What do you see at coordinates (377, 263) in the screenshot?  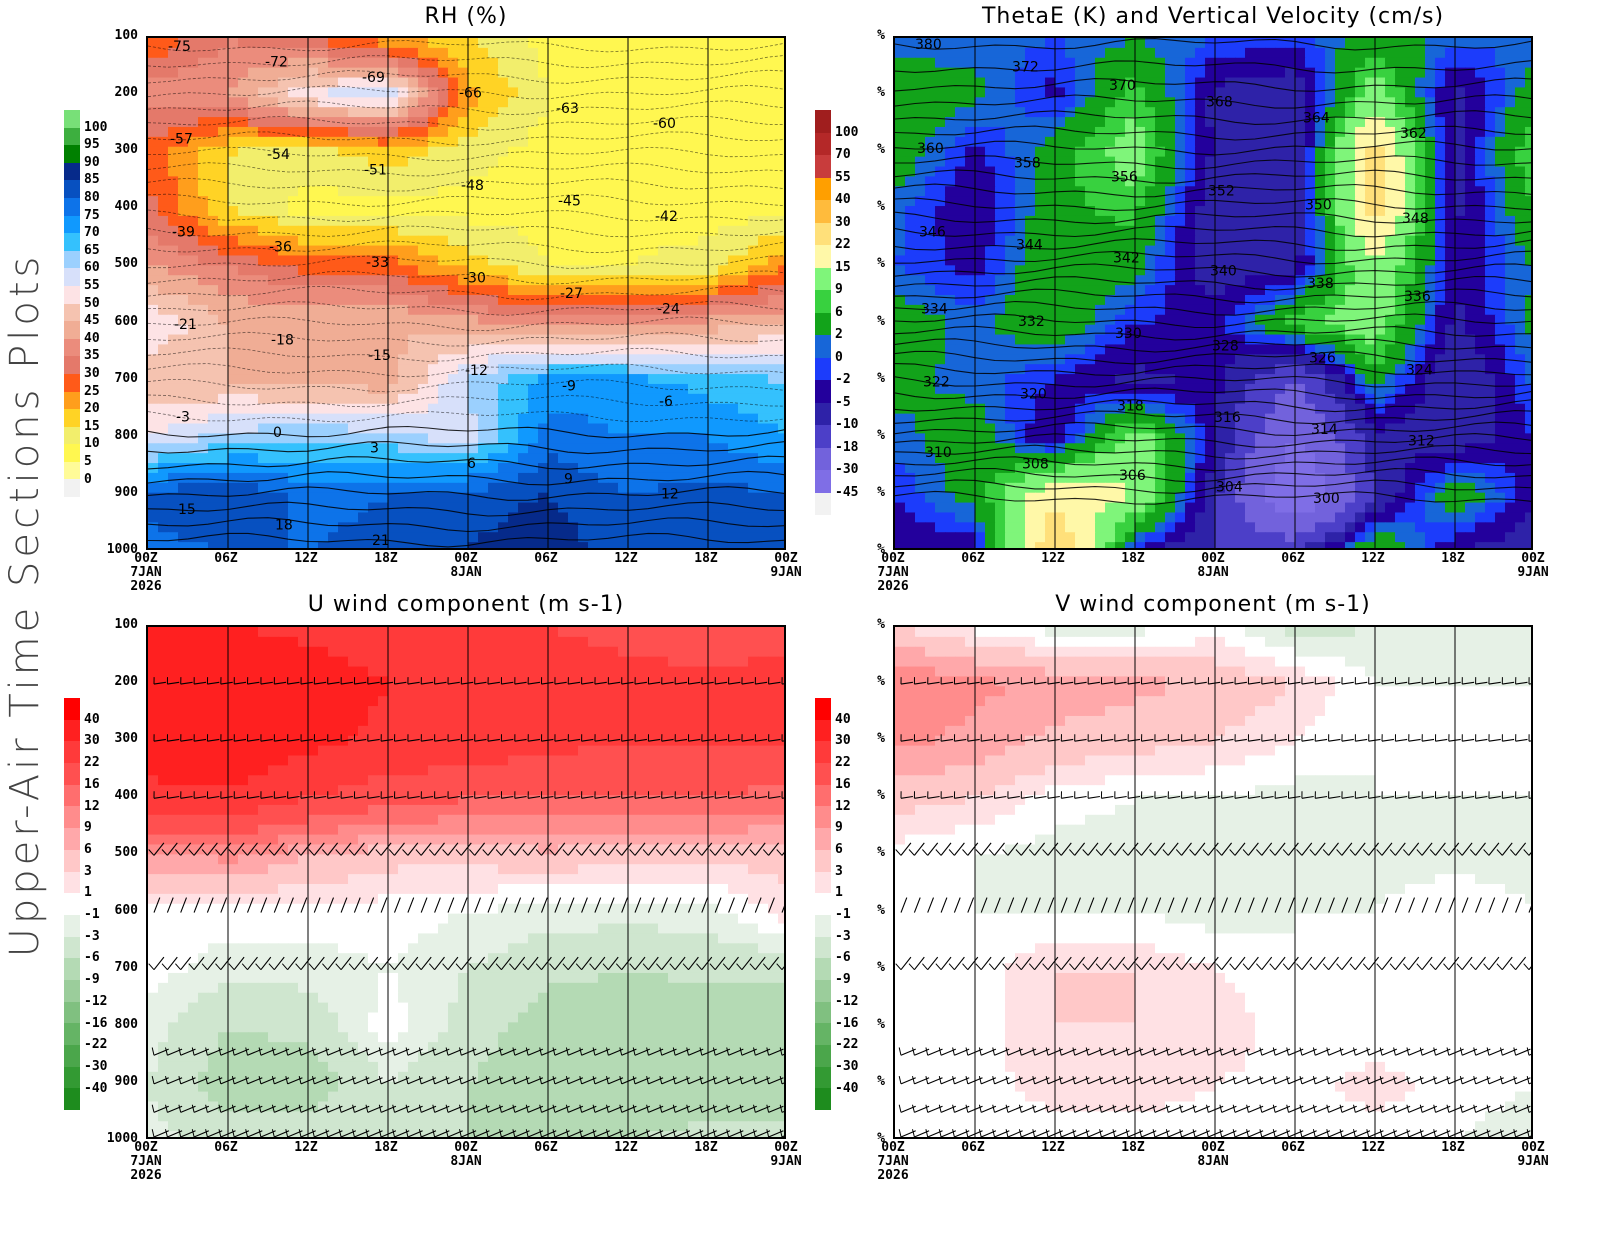 I see `contour-label: -33` at bounding box center [377, 263].